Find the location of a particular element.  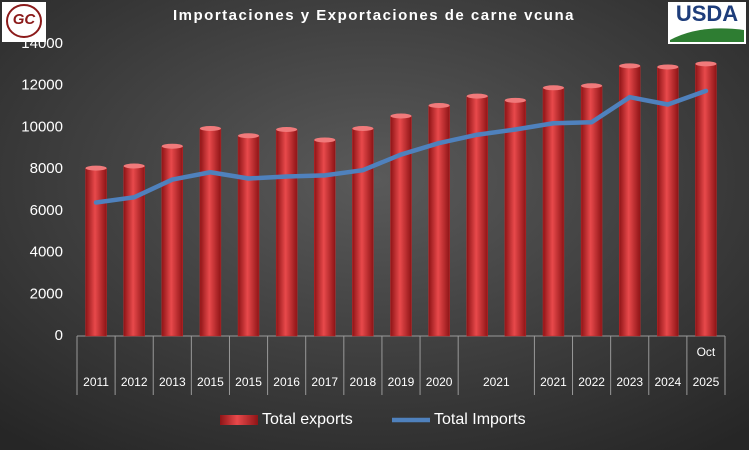

x-tick-label: 2018 is located at coordinates (363, 382).